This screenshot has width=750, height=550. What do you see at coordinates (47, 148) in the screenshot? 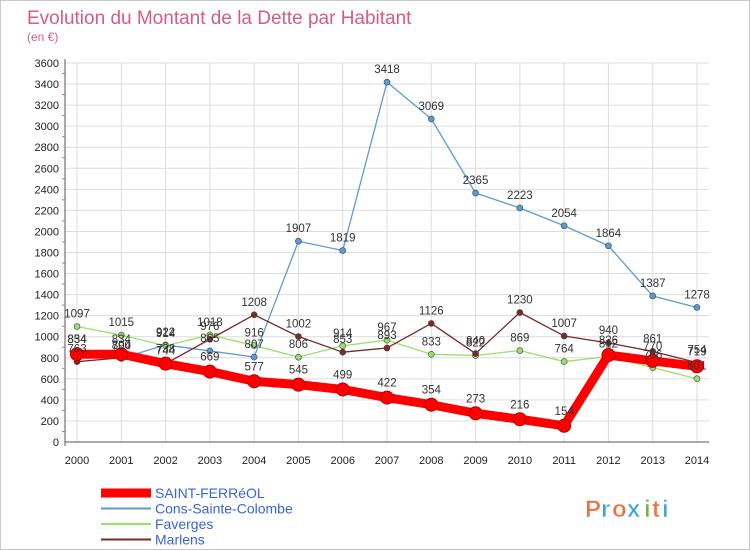
I see `y-tick-label: 2800` at bounding box center [47, 148].